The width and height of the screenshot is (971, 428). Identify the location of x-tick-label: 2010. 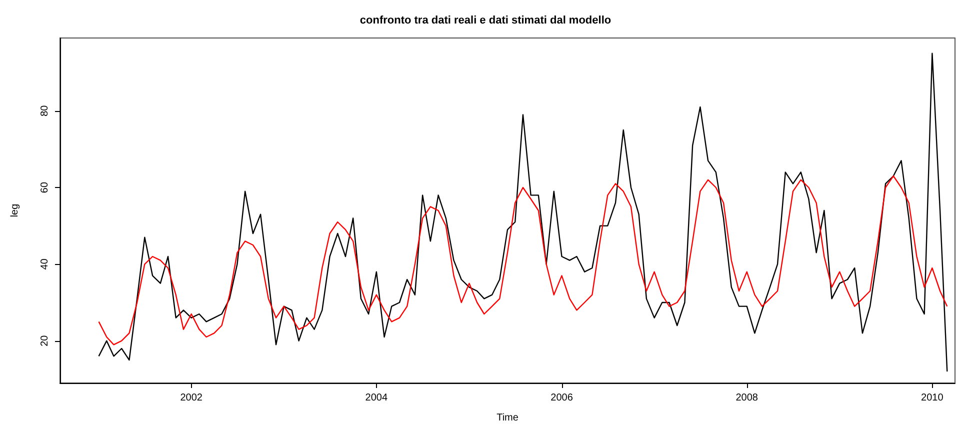
(932, 398).